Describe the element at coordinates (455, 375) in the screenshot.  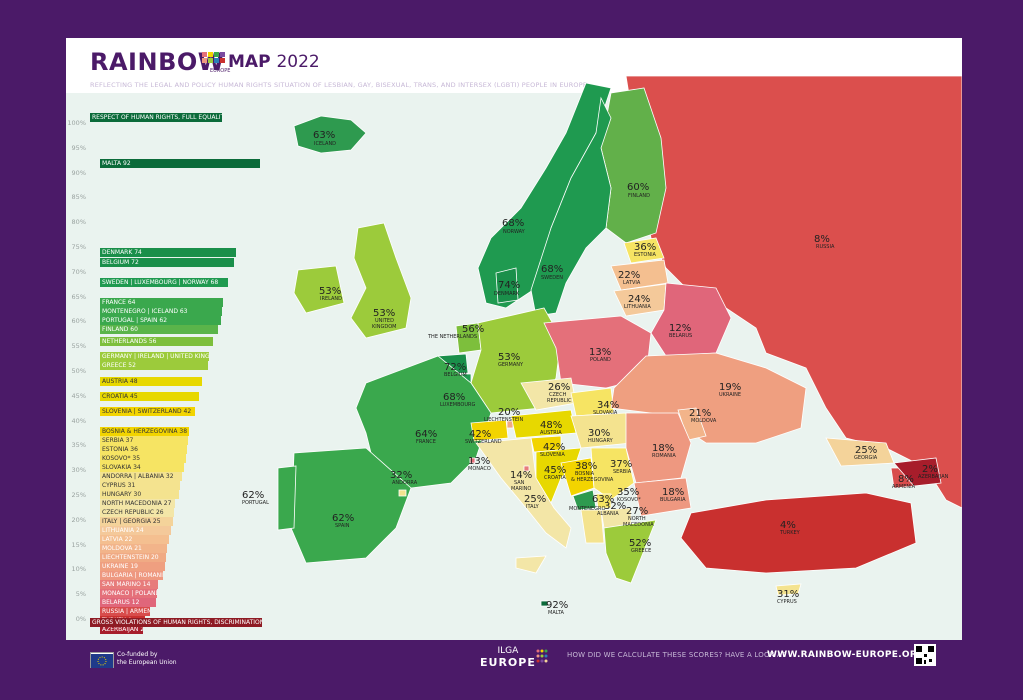
I see `label-belgium-name: BELGIUM` at that location.